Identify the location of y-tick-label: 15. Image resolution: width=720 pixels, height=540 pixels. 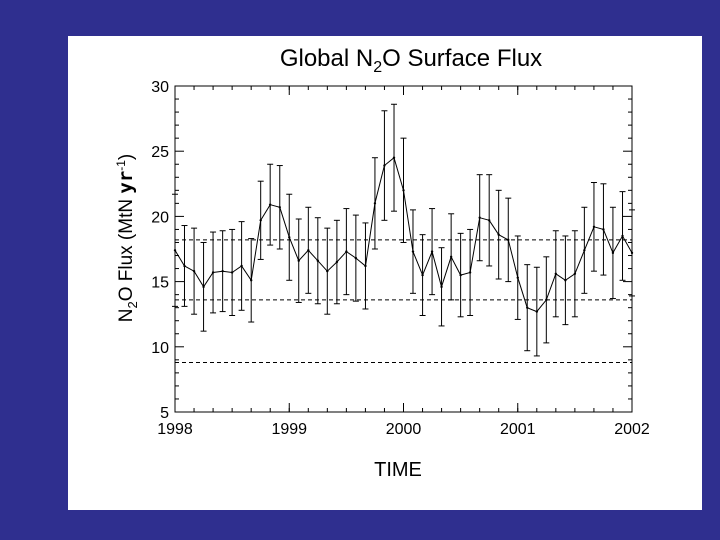
(160, 283).